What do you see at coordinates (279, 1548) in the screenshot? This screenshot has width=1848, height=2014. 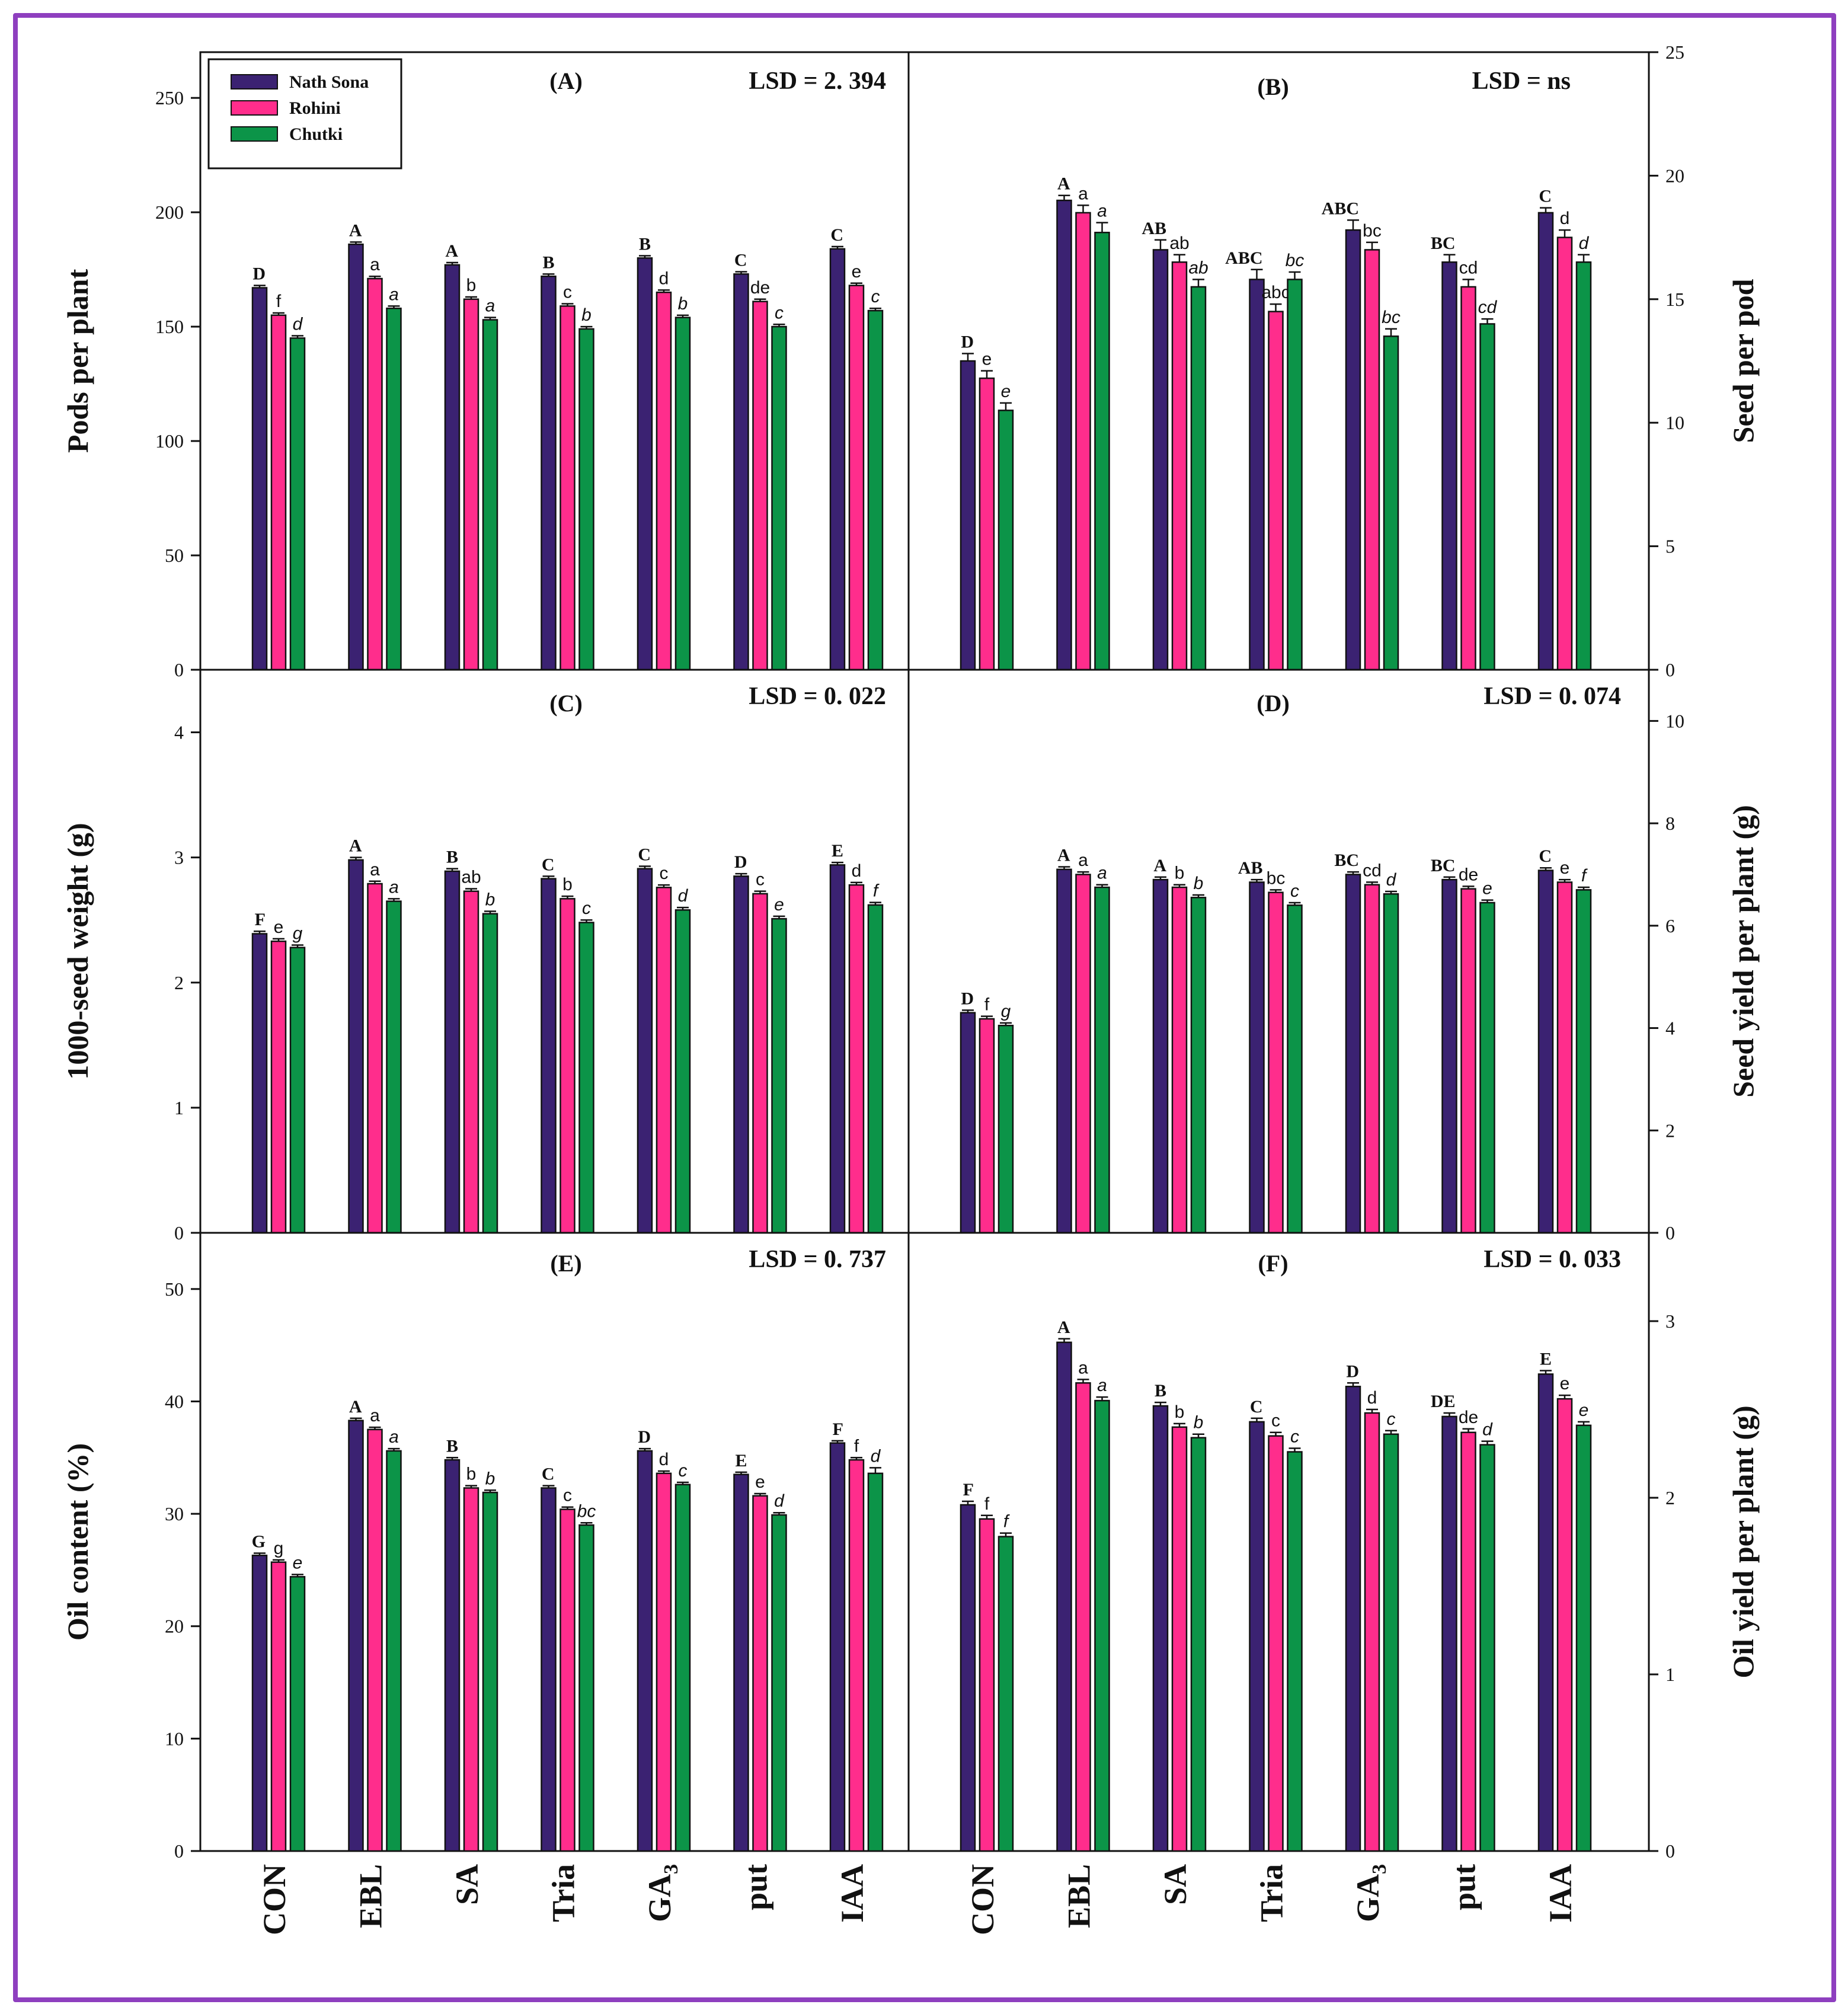 I see `significance-letter: g` at bounding box center [279, 1548].